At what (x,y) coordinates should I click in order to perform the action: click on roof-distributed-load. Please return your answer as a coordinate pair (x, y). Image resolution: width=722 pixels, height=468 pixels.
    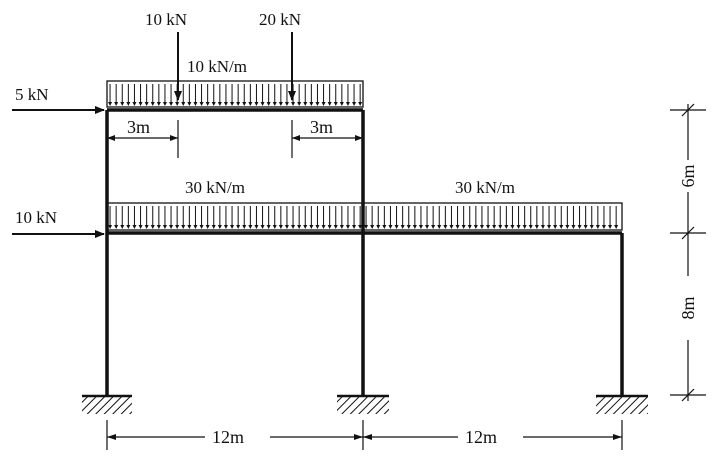
    Looking at the image, I should click on (235, 94).